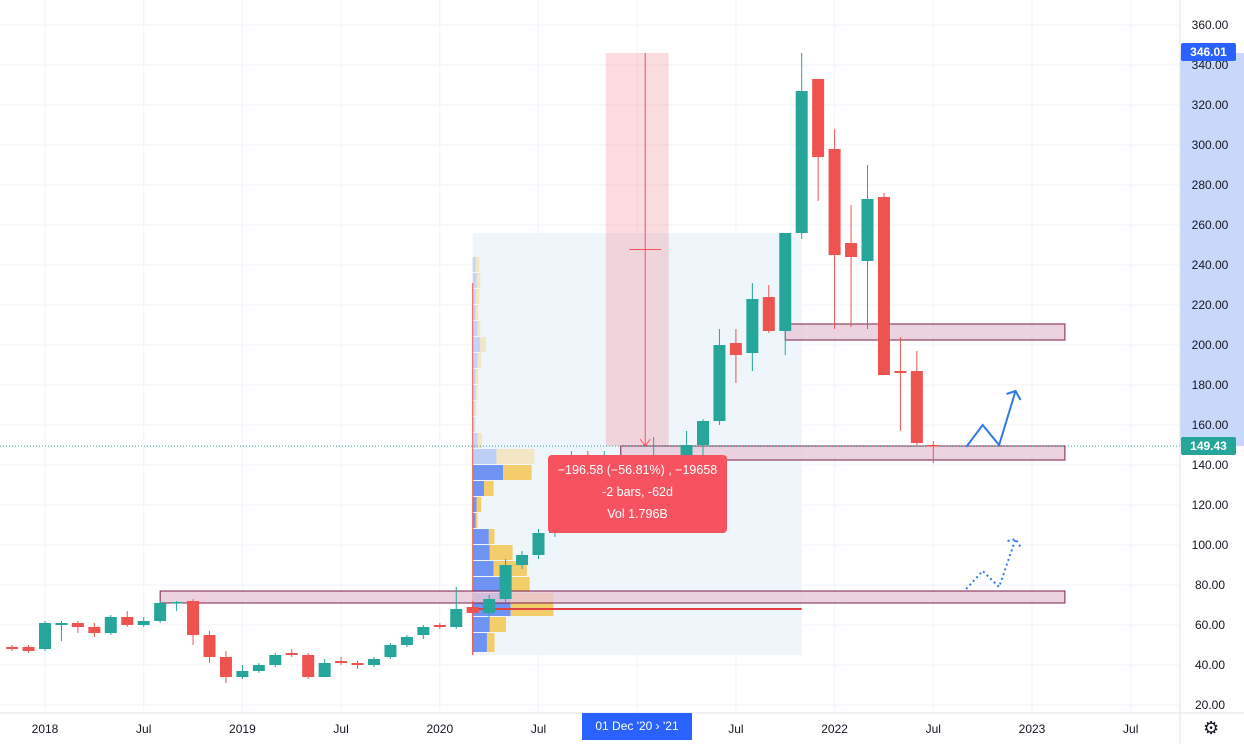  I want to click on y-axis-tick-label: 260.00, so click(1210, 225).